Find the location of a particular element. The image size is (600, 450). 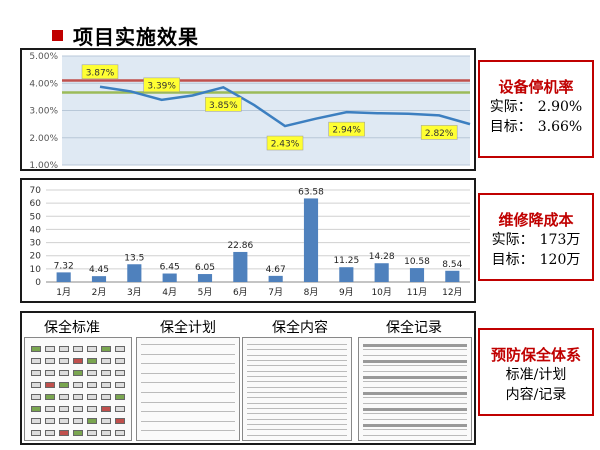

kpi-value: 173万 is located at coordinates (560, 240).